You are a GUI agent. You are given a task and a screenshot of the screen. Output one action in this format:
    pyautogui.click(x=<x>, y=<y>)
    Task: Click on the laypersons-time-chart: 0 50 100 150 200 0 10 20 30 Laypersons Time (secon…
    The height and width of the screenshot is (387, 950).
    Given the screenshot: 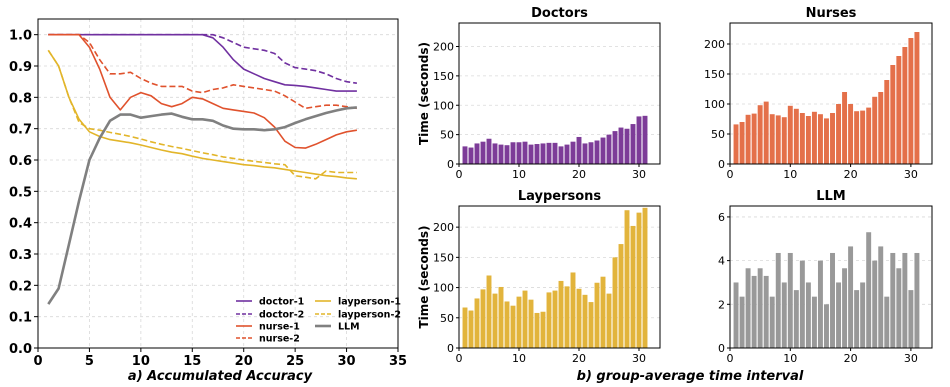 What is the action you would take?
    pyautogui.click(x=539, y=277)
    